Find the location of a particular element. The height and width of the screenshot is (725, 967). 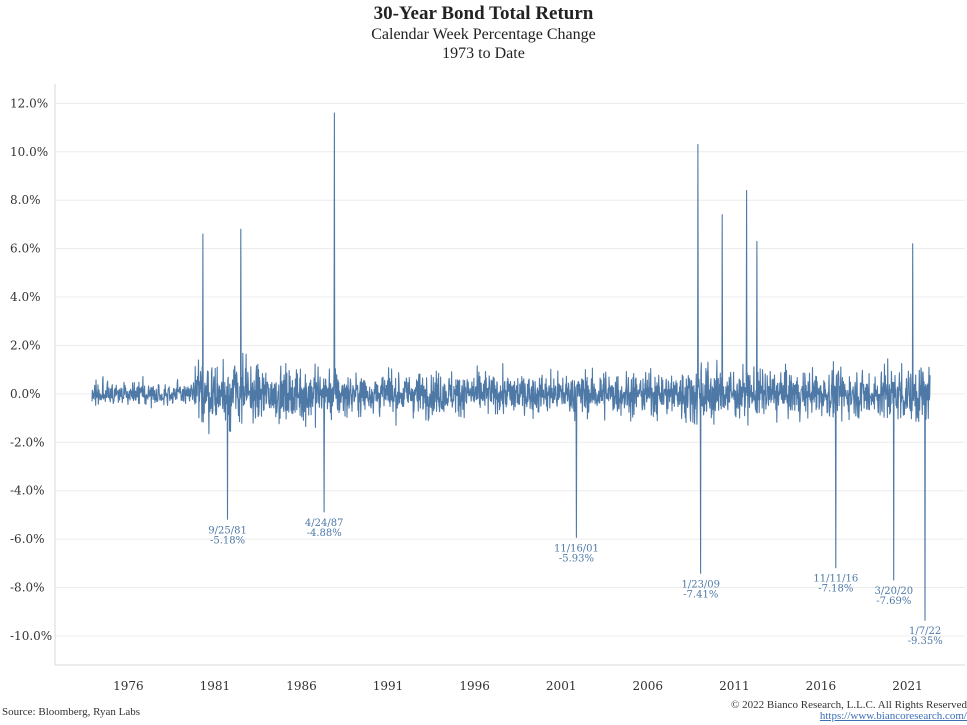

annotation-date: 3/20/20 is located at coordinates (894, 591).